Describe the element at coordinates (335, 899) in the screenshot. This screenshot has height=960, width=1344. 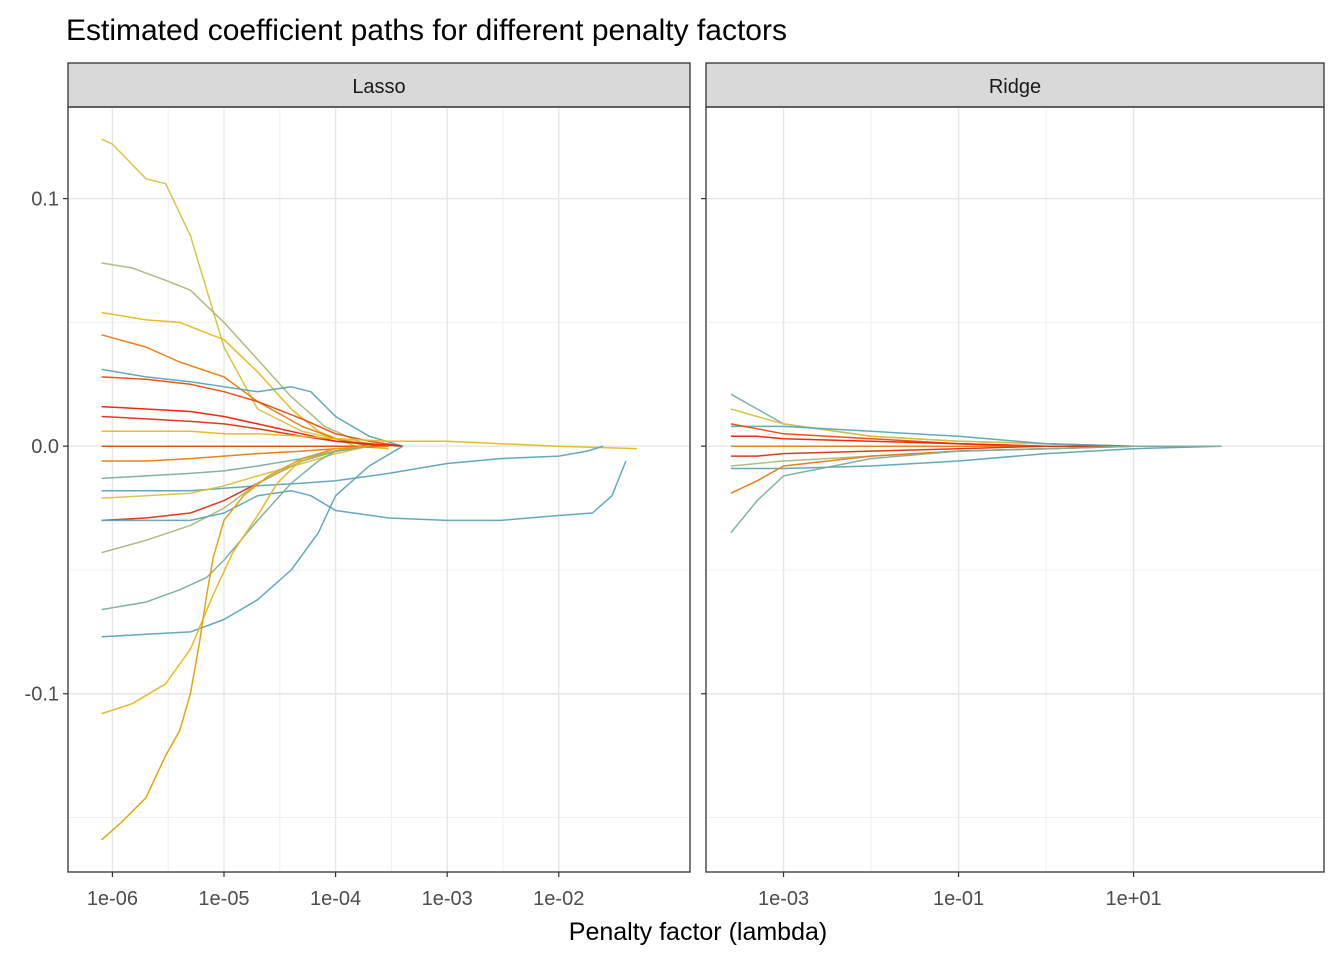
I see `x-tick-label: 1e-04` at that location.